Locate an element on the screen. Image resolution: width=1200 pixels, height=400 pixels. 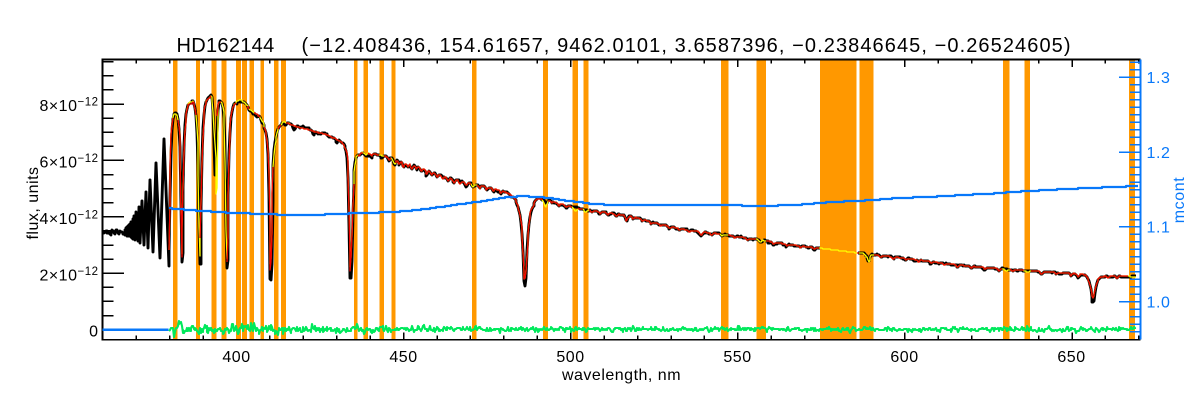
svg-text: flux, units is located at coordinates (33, 202).